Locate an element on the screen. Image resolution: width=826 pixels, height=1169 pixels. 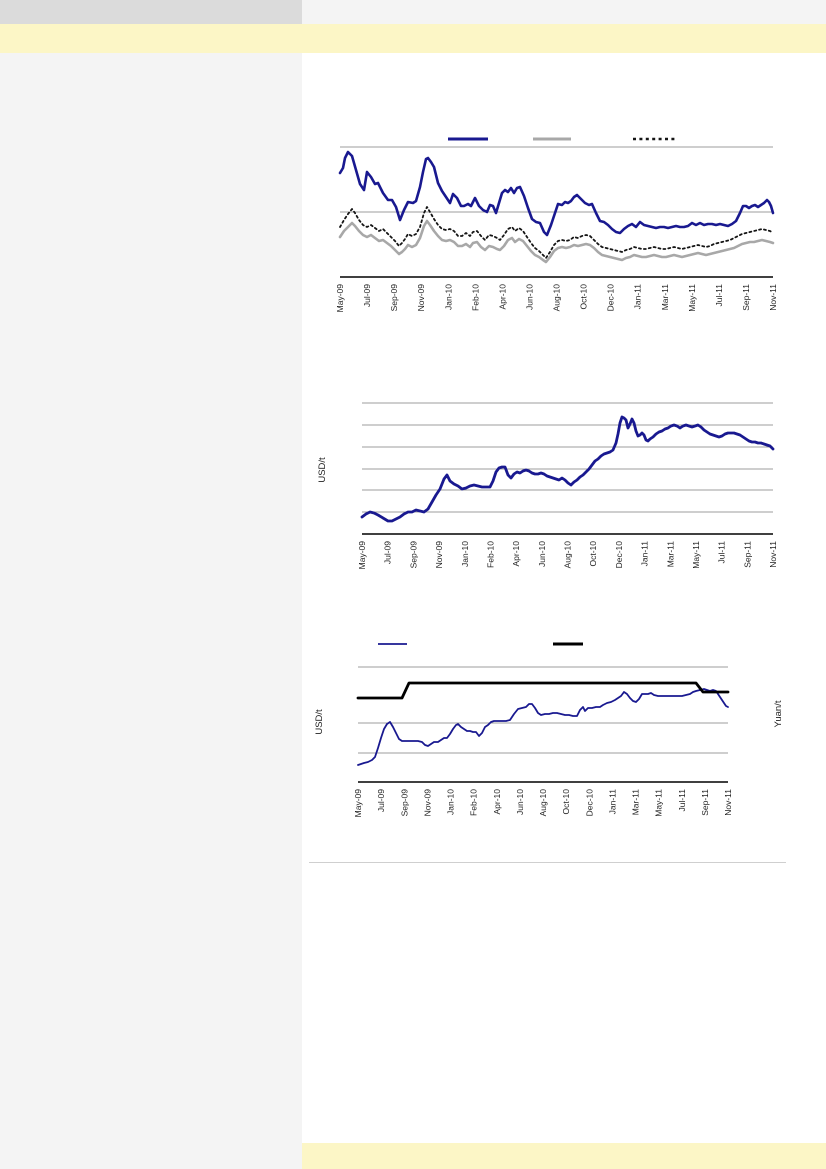
chart3-x-tick-label: Sep-09 is located at coordinates (404, 803).